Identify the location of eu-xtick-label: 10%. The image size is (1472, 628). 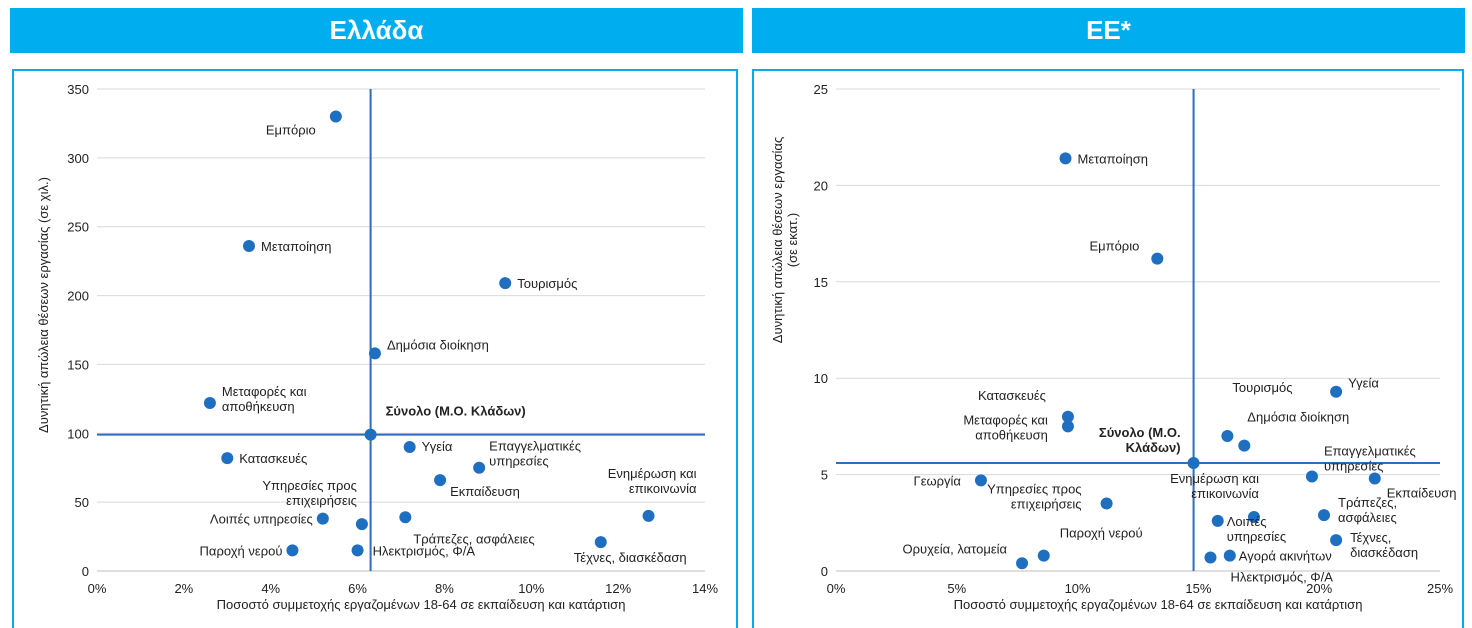
(1078, 588).